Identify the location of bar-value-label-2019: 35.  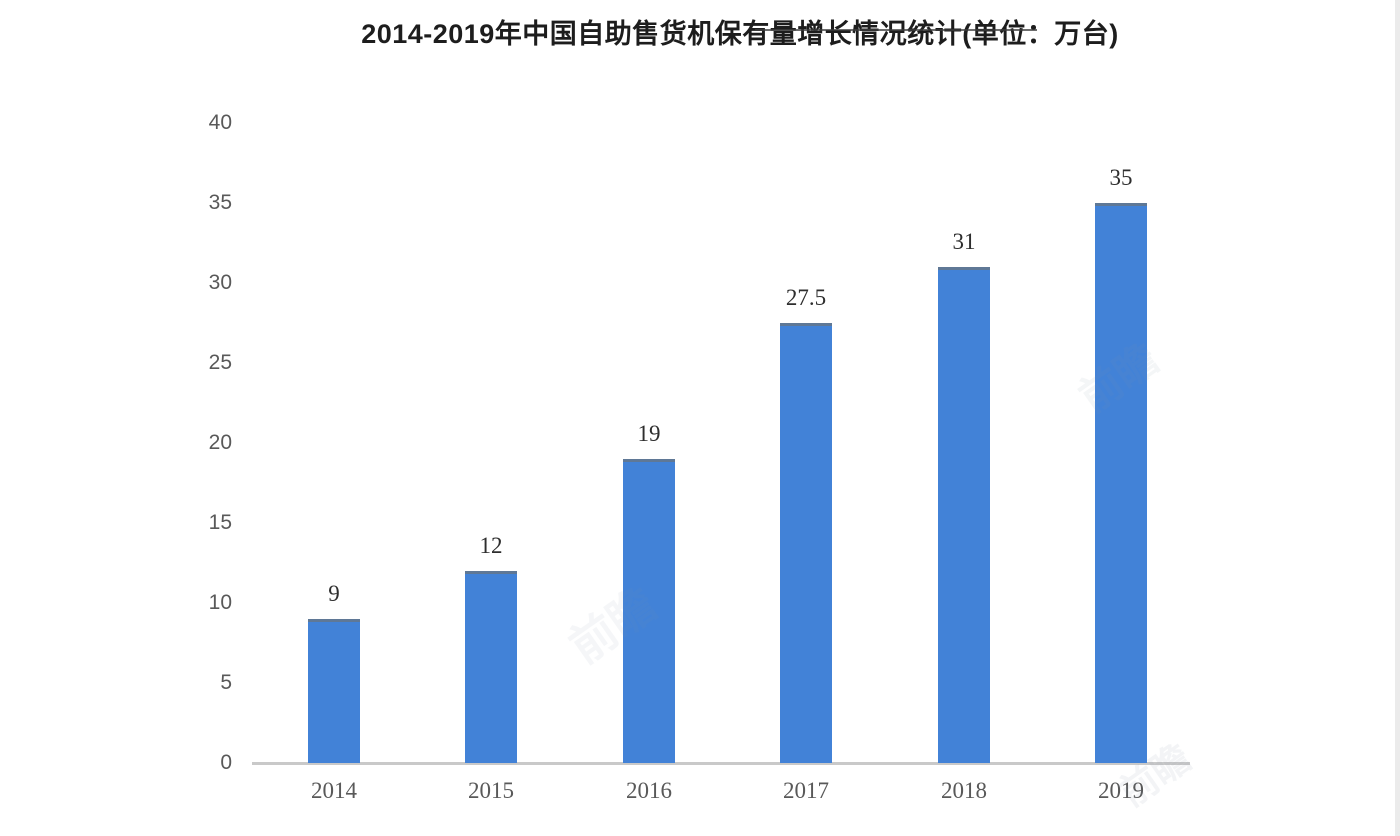
(1121, 177).